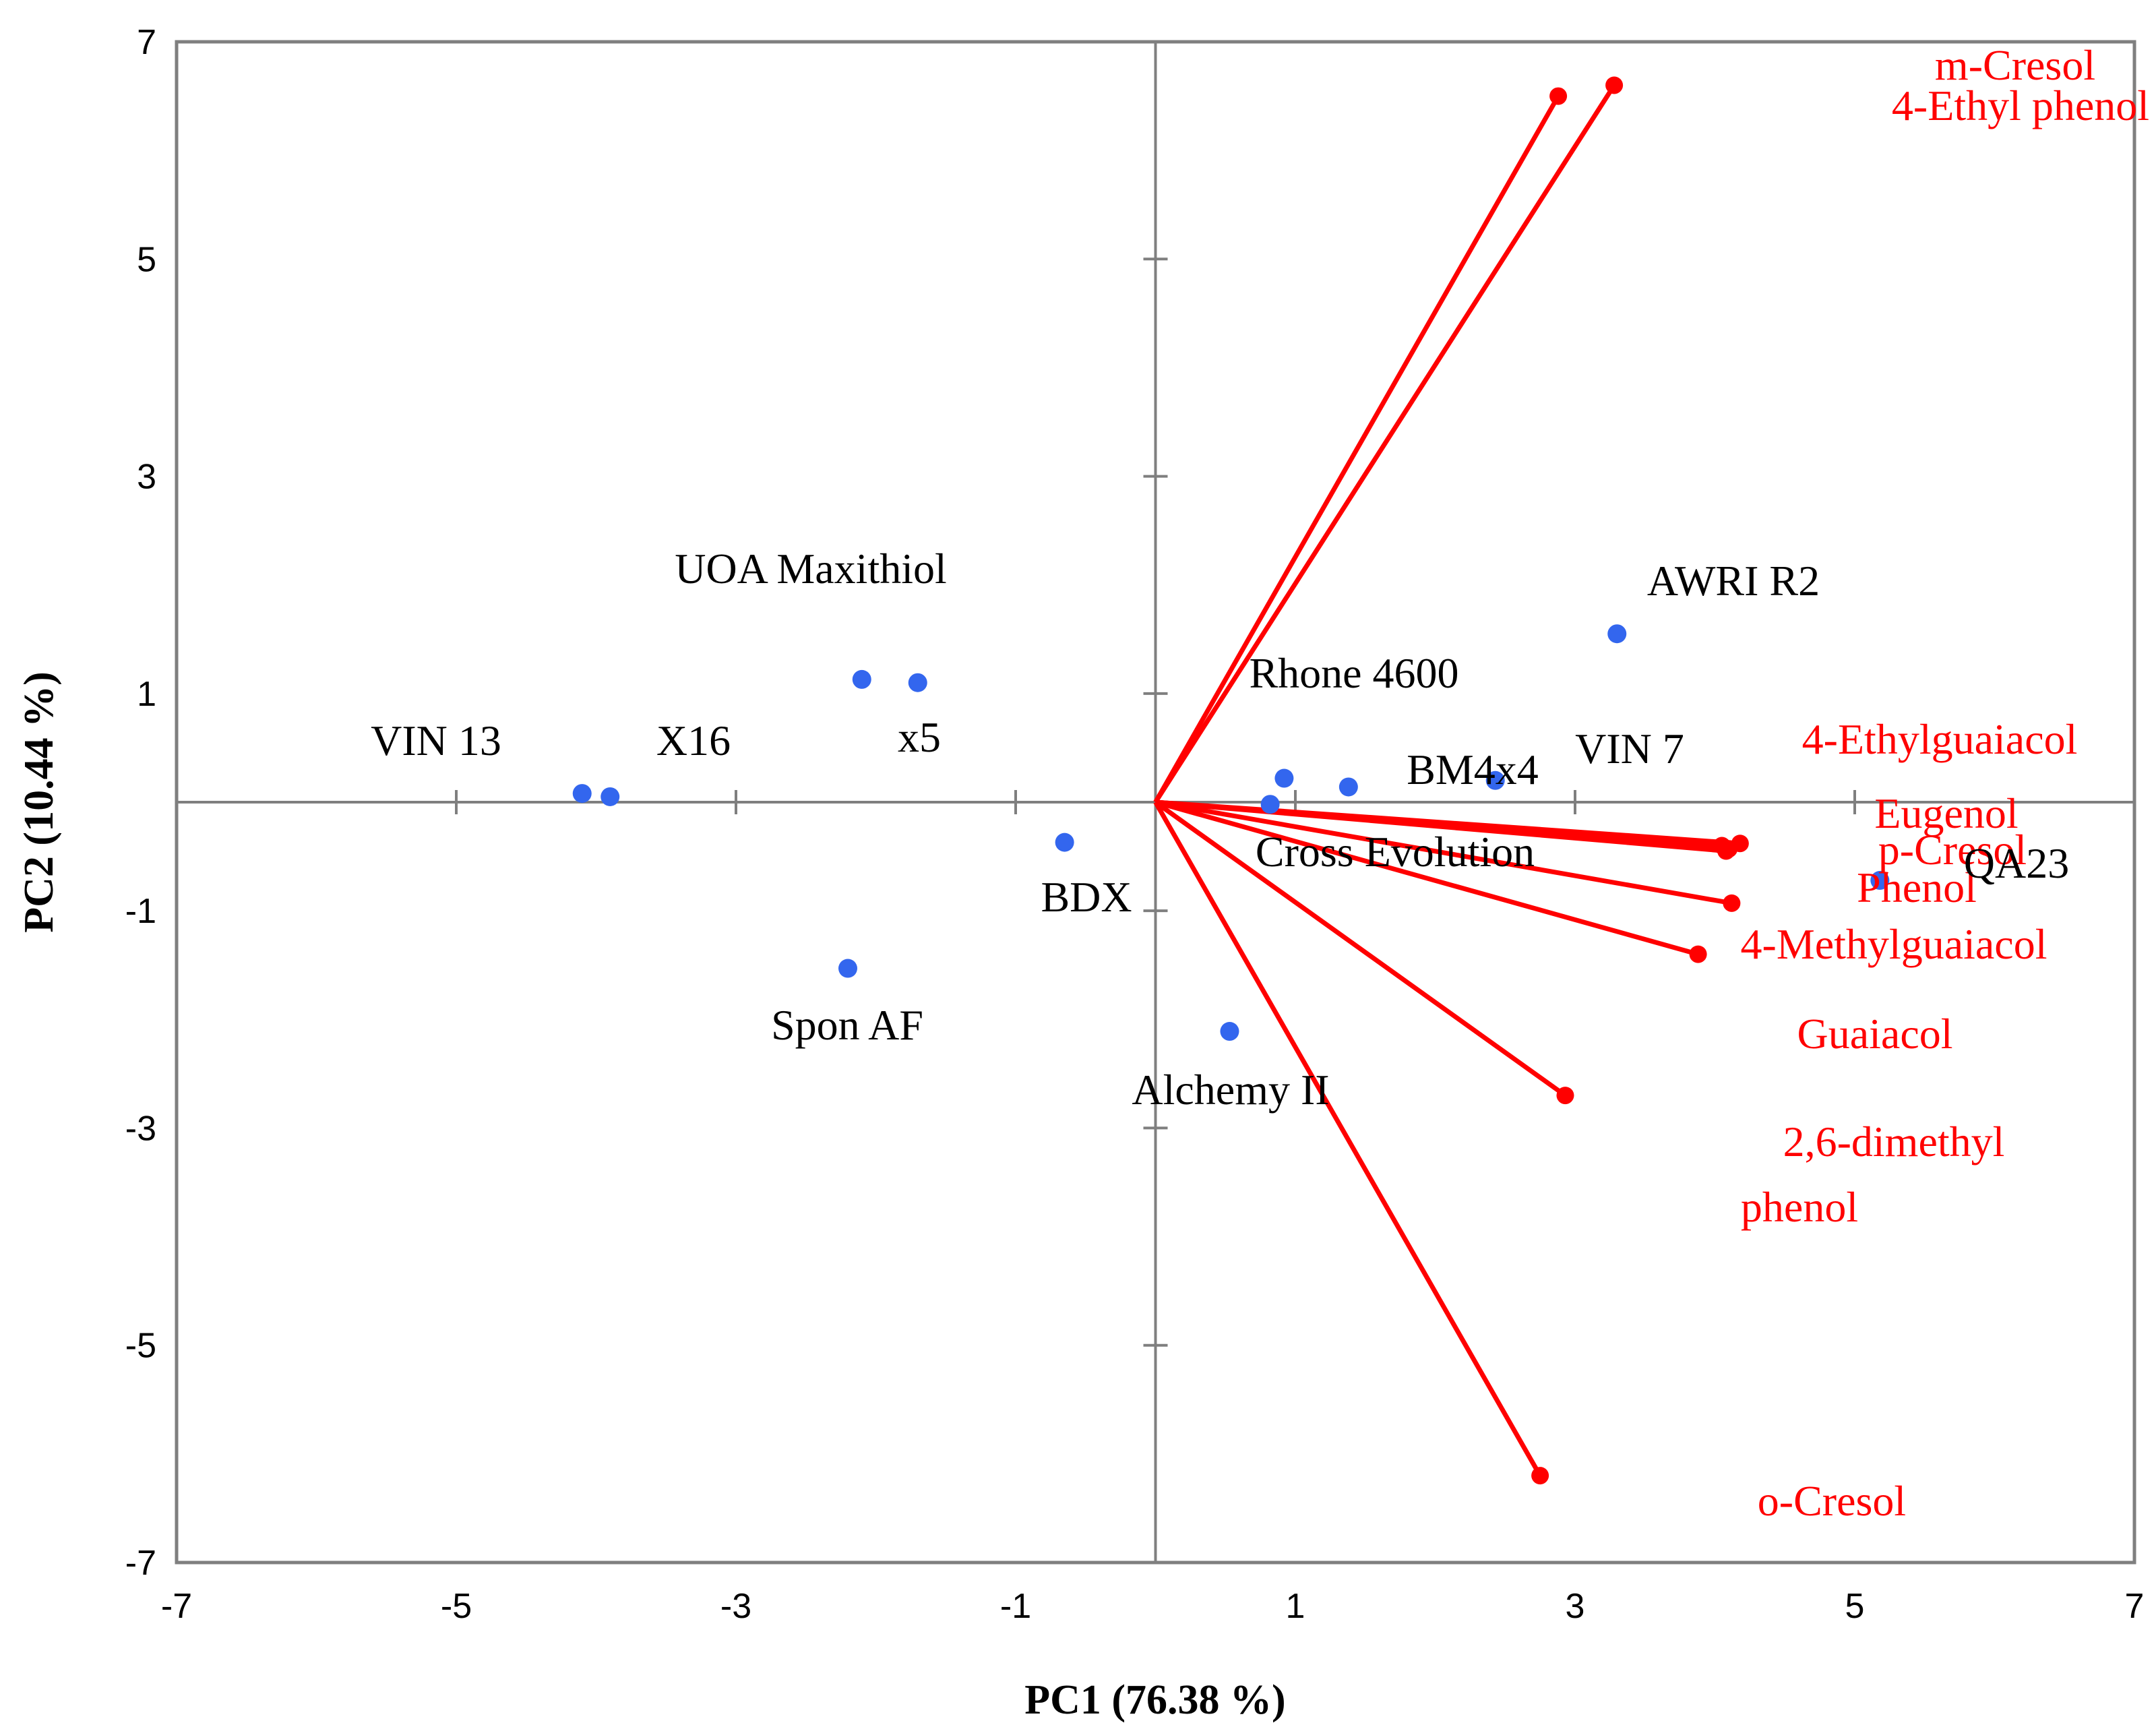 The image size is (2156, 1727). What do you see at coordinates (1953, 850) in the screenshot?
I see `loading-label: p-Cresol` at bounding box center [1953, 850].